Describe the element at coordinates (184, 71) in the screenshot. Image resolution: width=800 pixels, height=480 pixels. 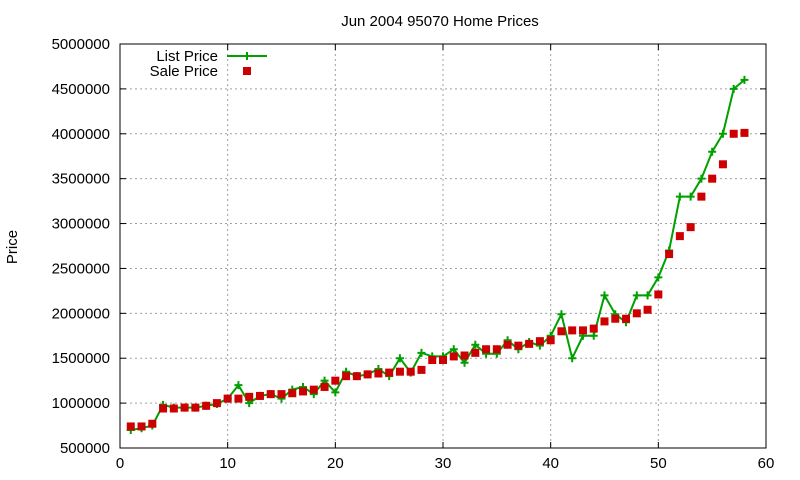
I see `legend-label-sale-price: Sale Price` at that location.